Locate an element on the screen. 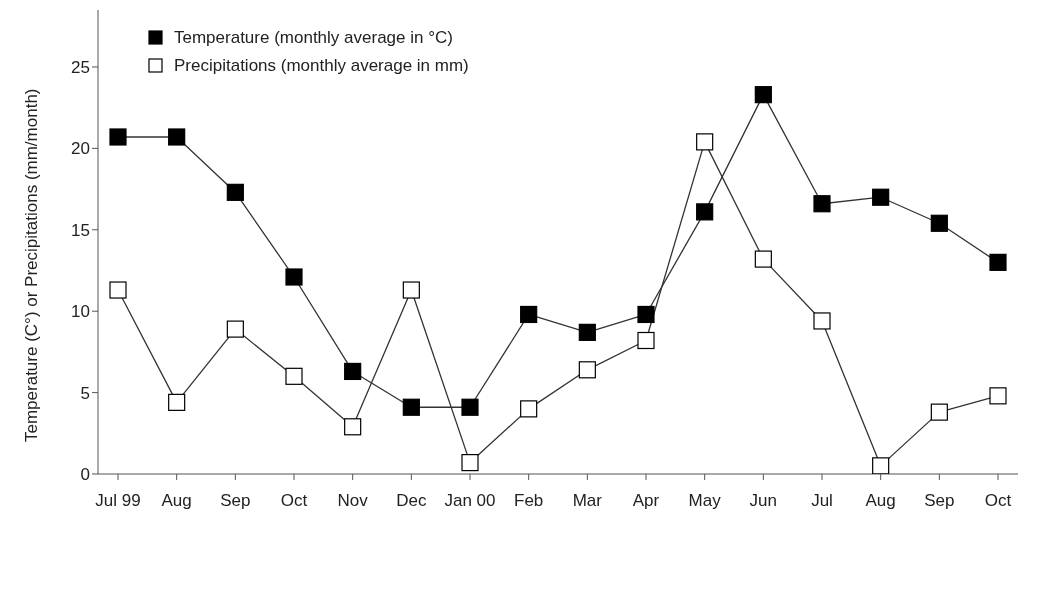  y-tick-label: 0 is located at coordinates (85, 475).